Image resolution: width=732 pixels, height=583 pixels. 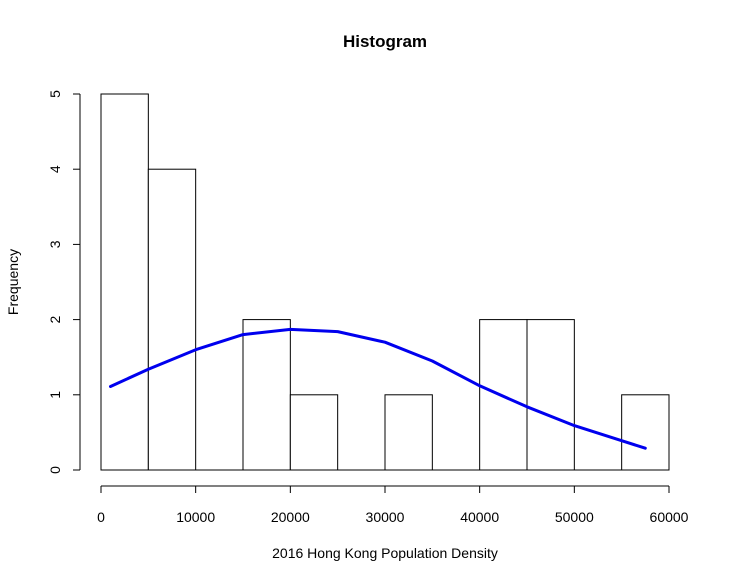 What do you see at coordinates (669, 517) in the screenshot?
I see `x-tick-label: 60000` at bounding box center [669, 517].